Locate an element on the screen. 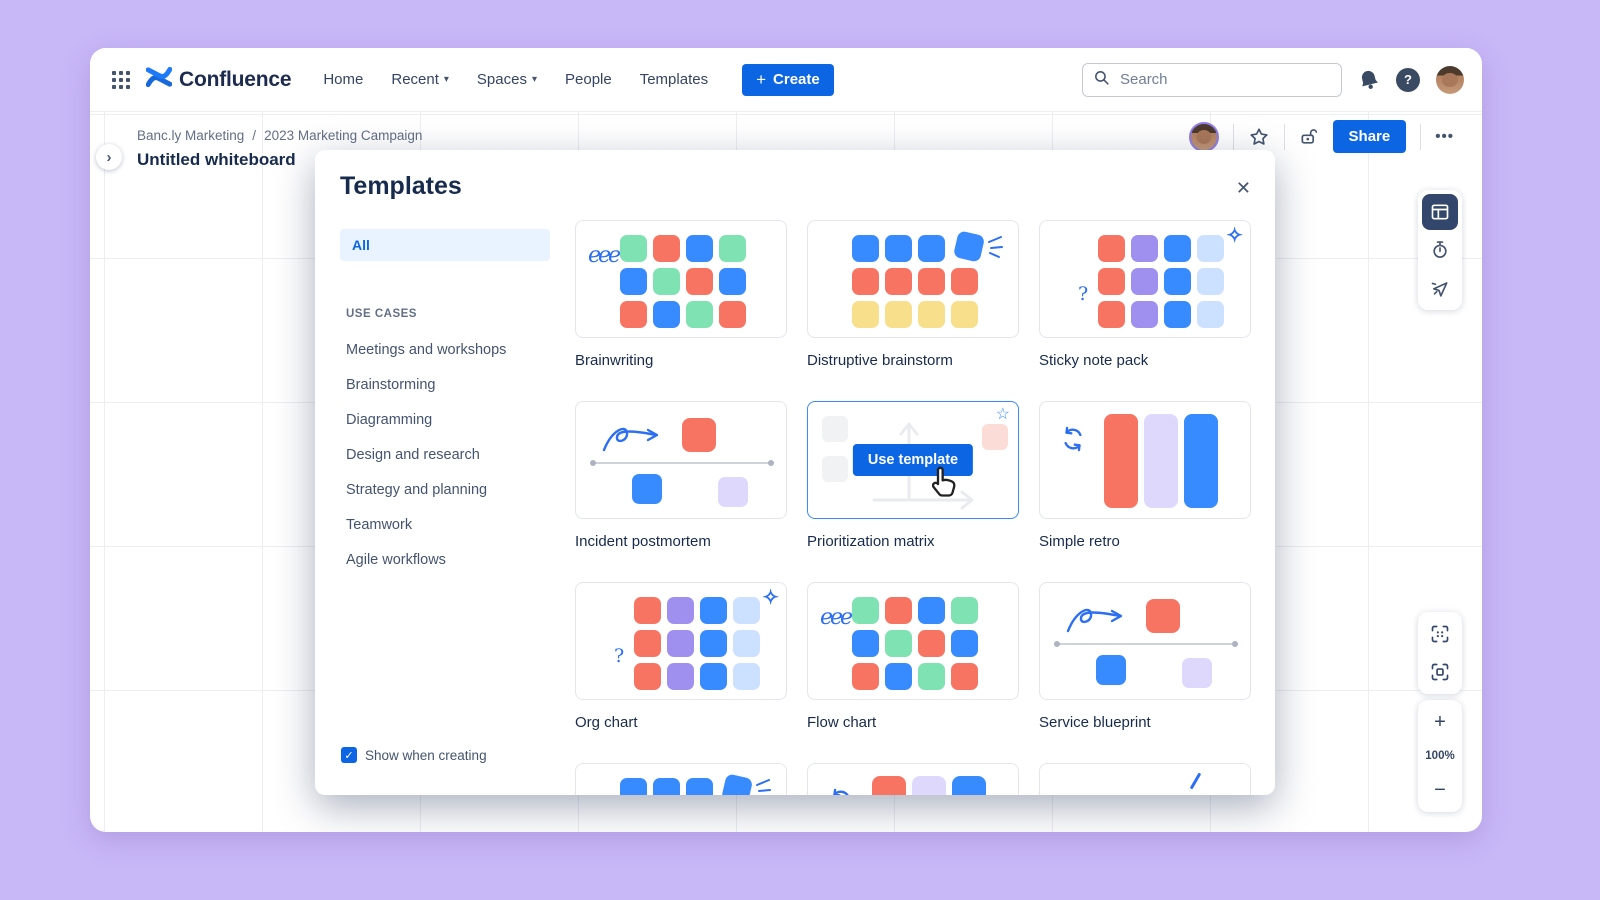 Image resolution: width=1600 pixels, height=900 pixels. nav-item-home: Home is located at coordinates (343, 79).